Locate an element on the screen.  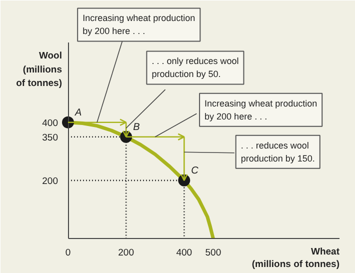
annotation: . . . only reduces wool production by 50. is located at coordinates (195, 68).